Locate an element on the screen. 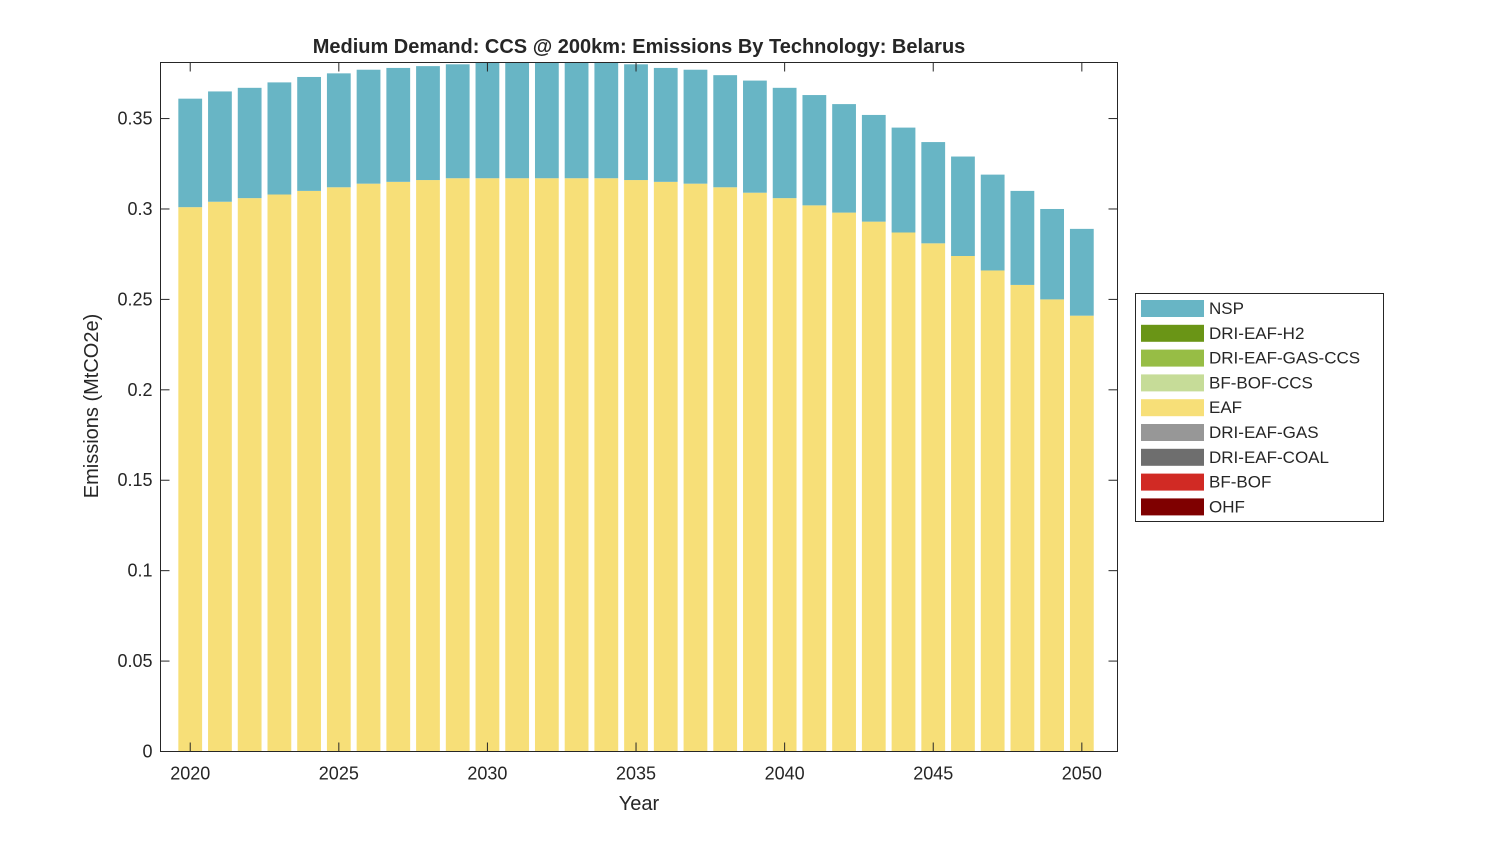  bar-nsp-2048 is located at coordinates (1022, 237).